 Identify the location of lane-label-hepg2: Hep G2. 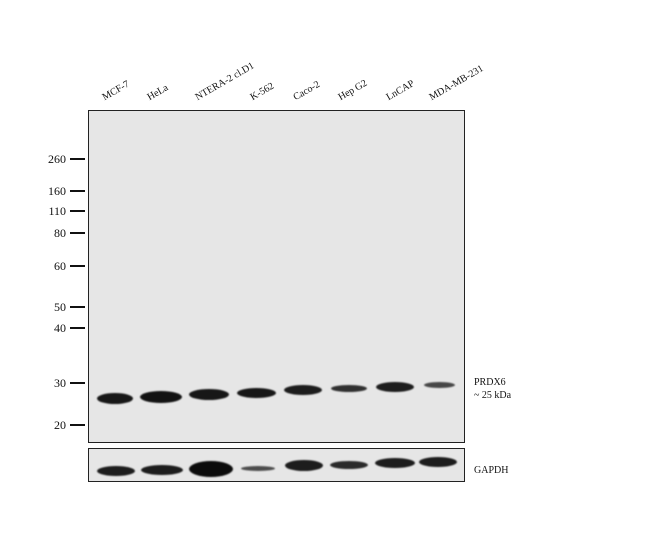
(353, 90).